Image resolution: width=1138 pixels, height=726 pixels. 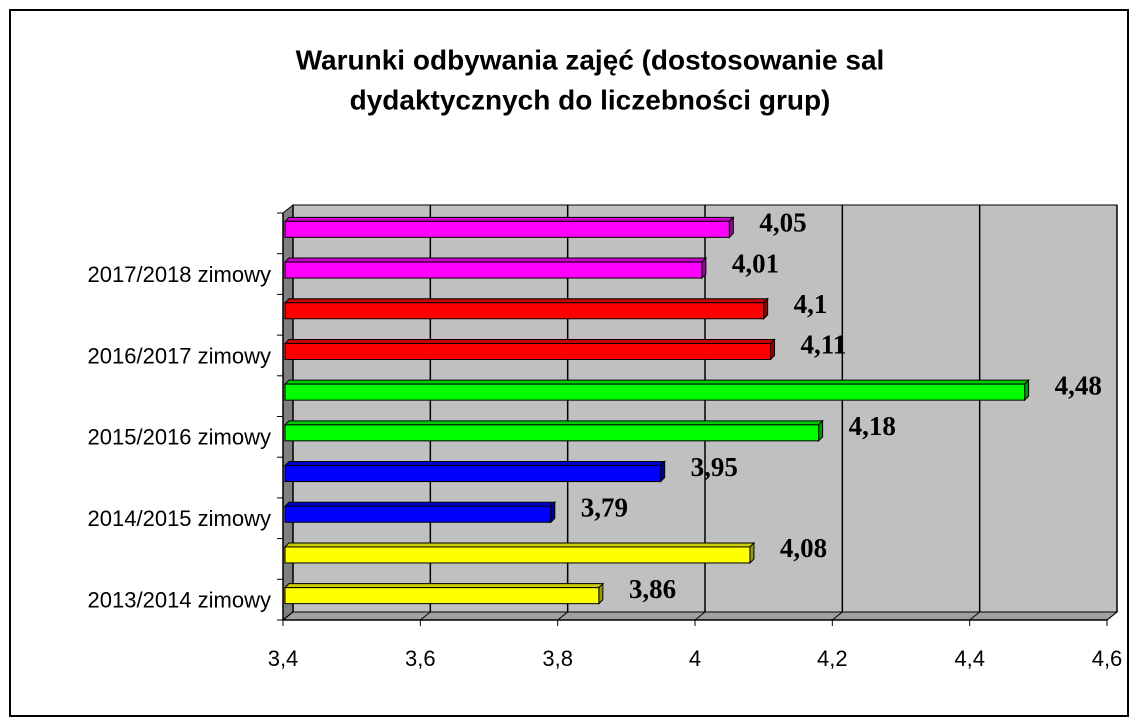 I want to click on data-label: 4,11, so click(x=824, y=345).